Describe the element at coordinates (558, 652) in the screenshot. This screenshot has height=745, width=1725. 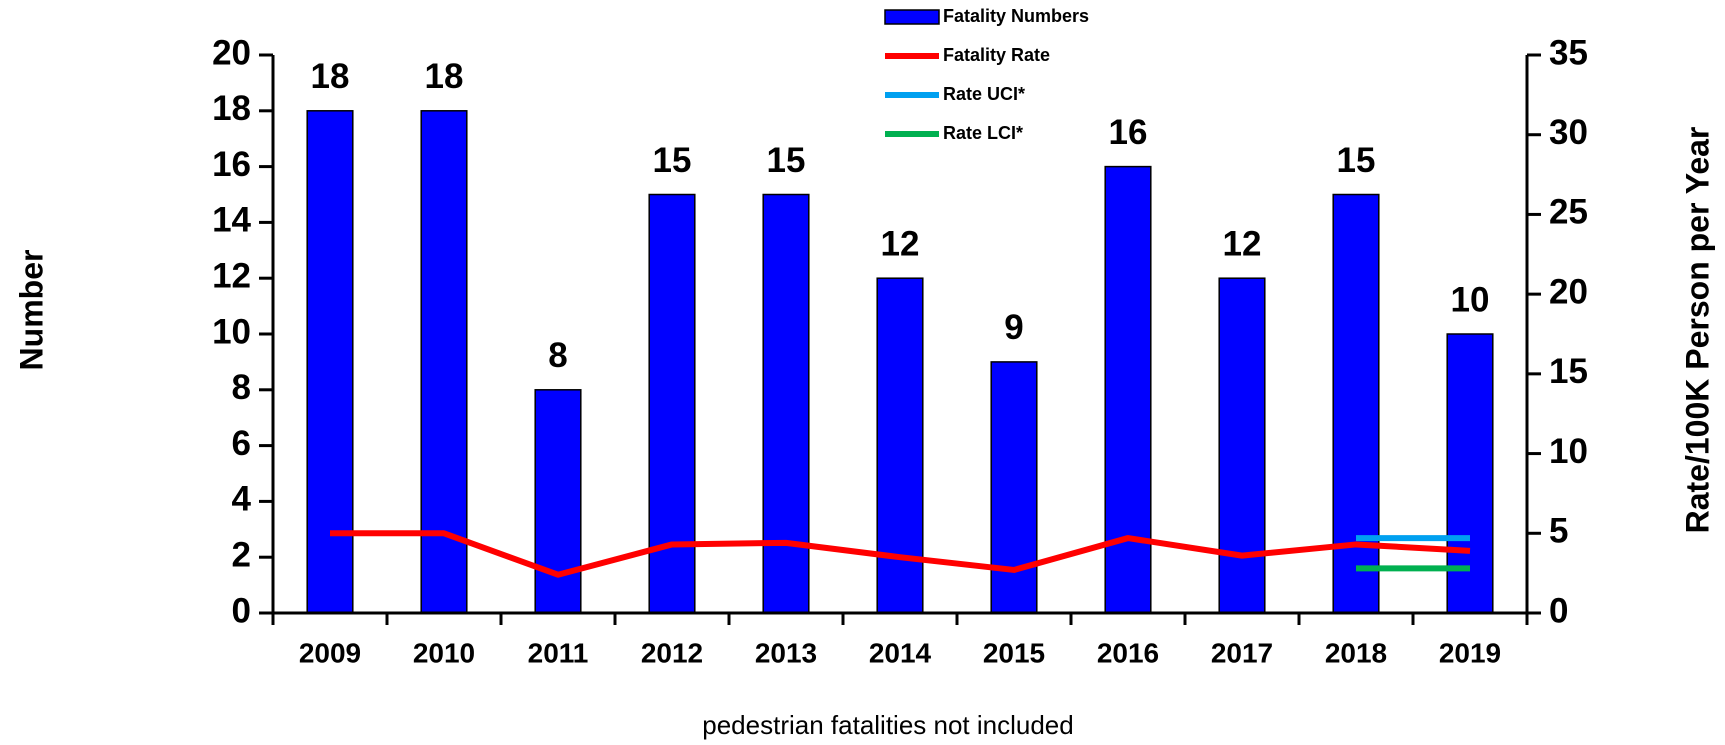
I see `x-tick-label: 2011` at that location.